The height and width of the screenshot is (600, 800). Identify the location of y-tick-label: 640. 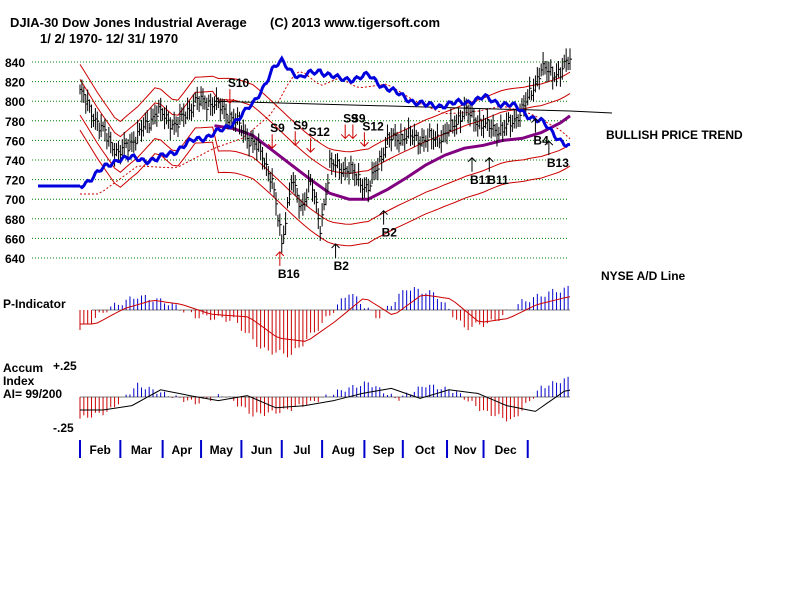
(15, 259).